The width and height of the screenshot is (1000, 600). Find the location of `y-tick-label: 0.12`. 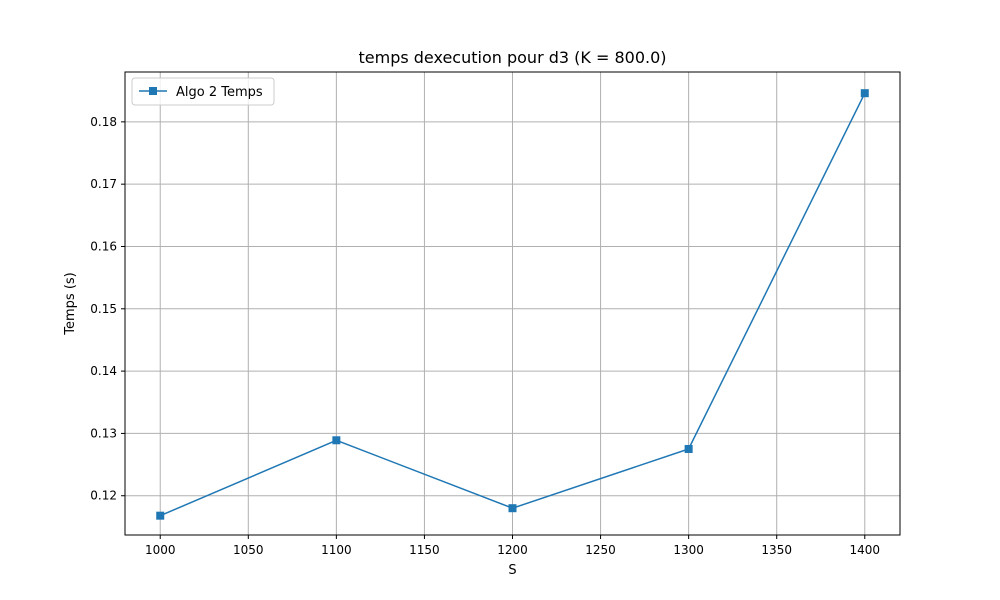

y-tick-label: 0.12 is located at coordinates (103, 496).